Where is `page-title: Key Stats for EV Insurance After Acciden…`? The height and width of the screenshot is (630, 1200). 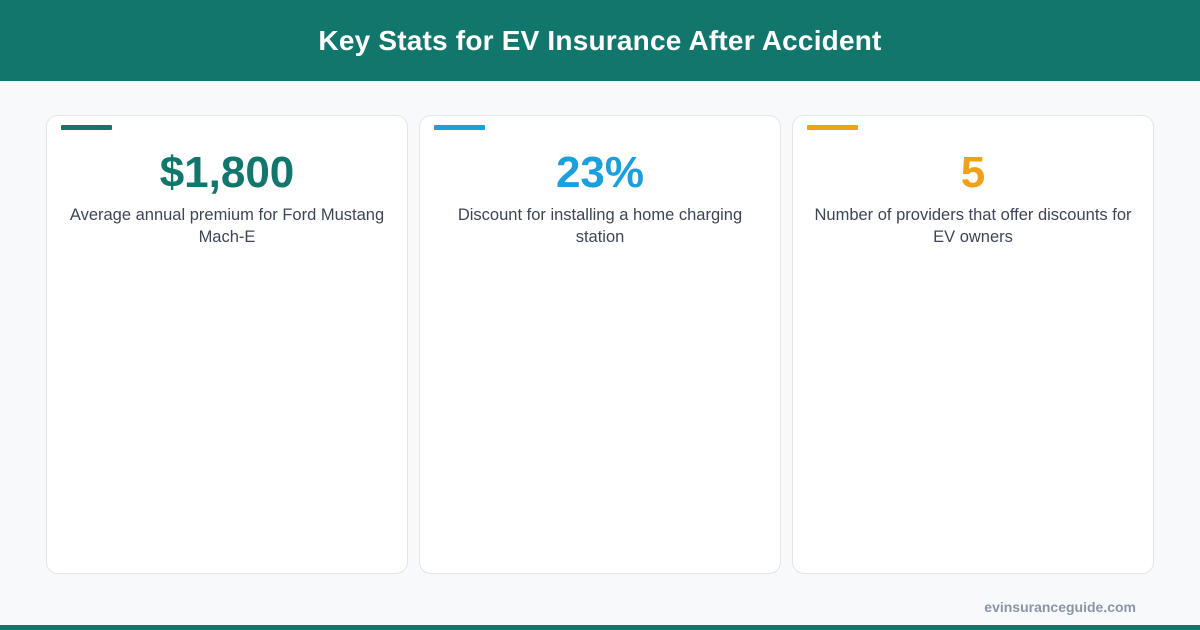
page-title: Key Stats for EV Insurance After Acciden… is located at coordinates (600, 40).